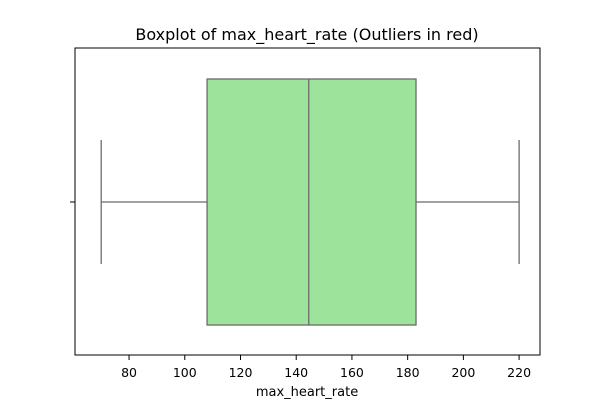 The width and height of the screenshot is (600, 400). I want to click on x-tick-label: 100, so click(185, 372).